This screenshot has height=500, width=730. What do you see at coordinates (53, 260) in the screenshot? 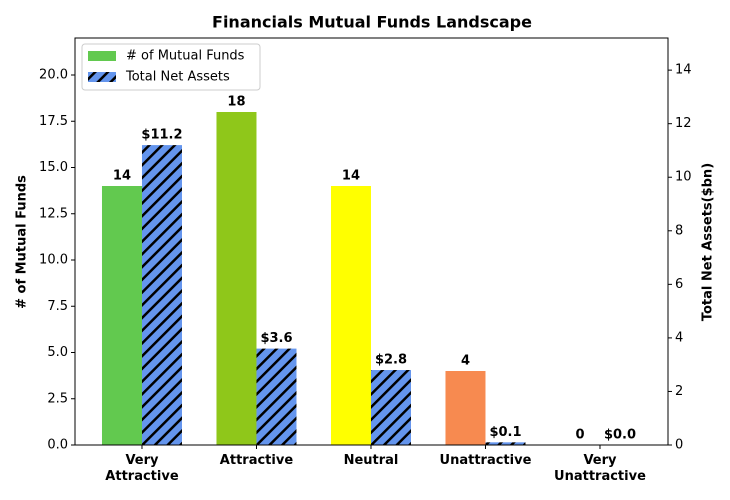
I see `y-tick-label: 10.0` at bounding box center [53, 260].